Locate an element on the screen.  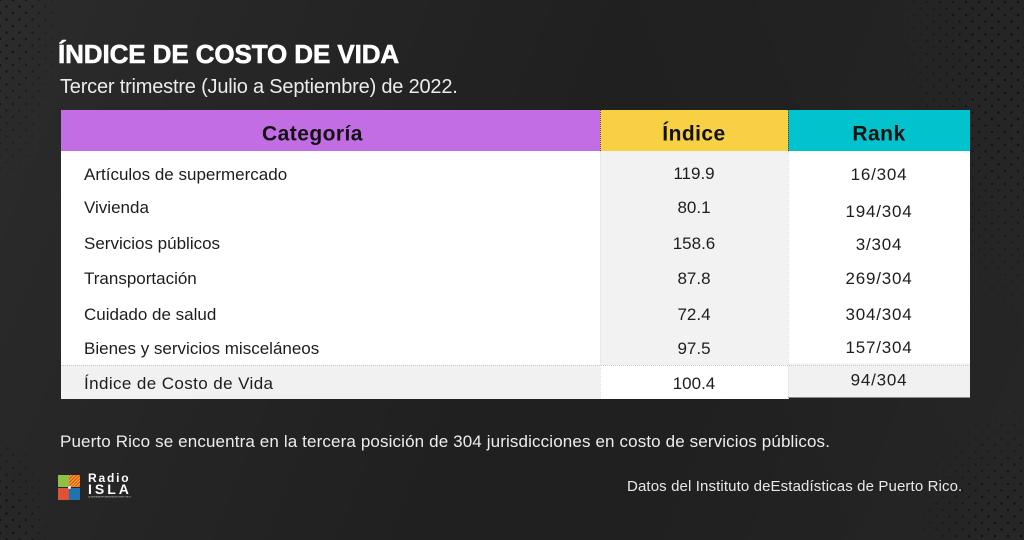
logo-square-red is located at coordinates (63, 493).